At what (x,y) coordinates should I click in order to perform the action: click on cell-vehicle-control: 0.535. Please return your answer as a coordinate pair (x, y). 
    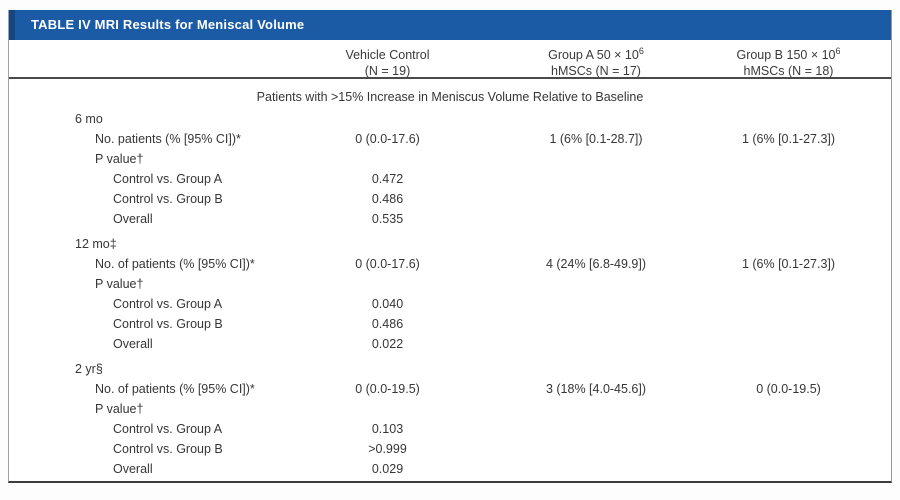
    Looking at the image, I should click on (387, 219).